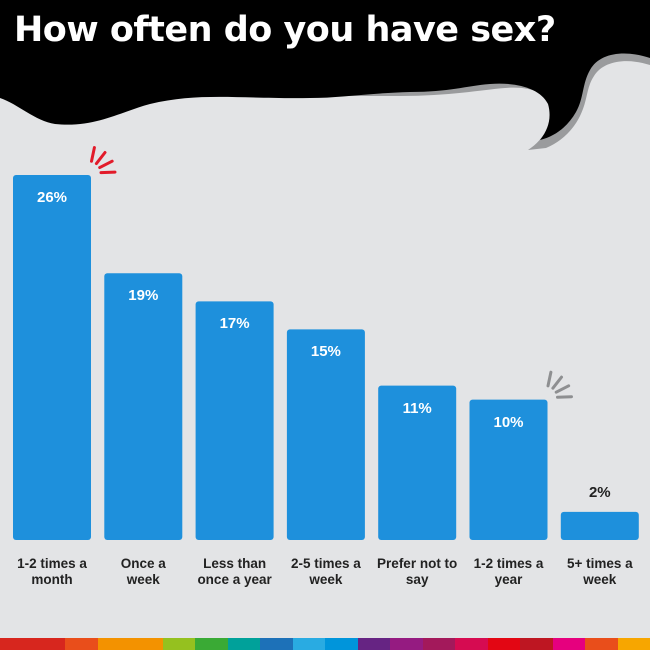  What do you see at coordinates (235, 563) in the screenshot?
I see `category-label-line: Less than` at bounding box center [235, 563].